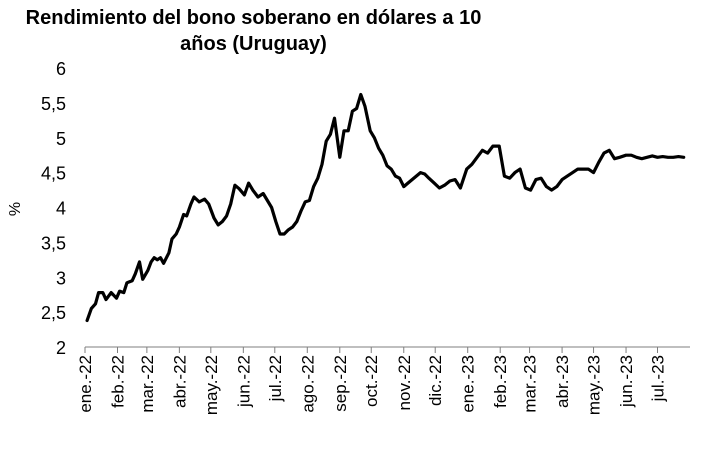  I want to click on chart-title-line-2: años (Uruguay), so click(253, 44).